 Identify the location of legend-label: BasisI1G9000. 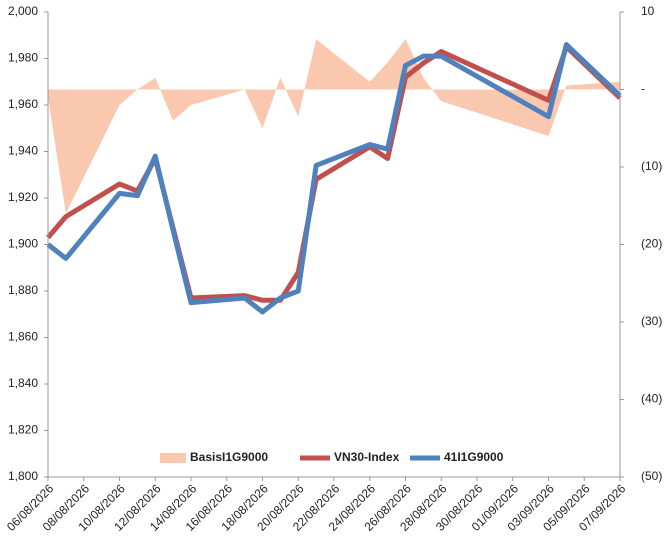
(229, 457).